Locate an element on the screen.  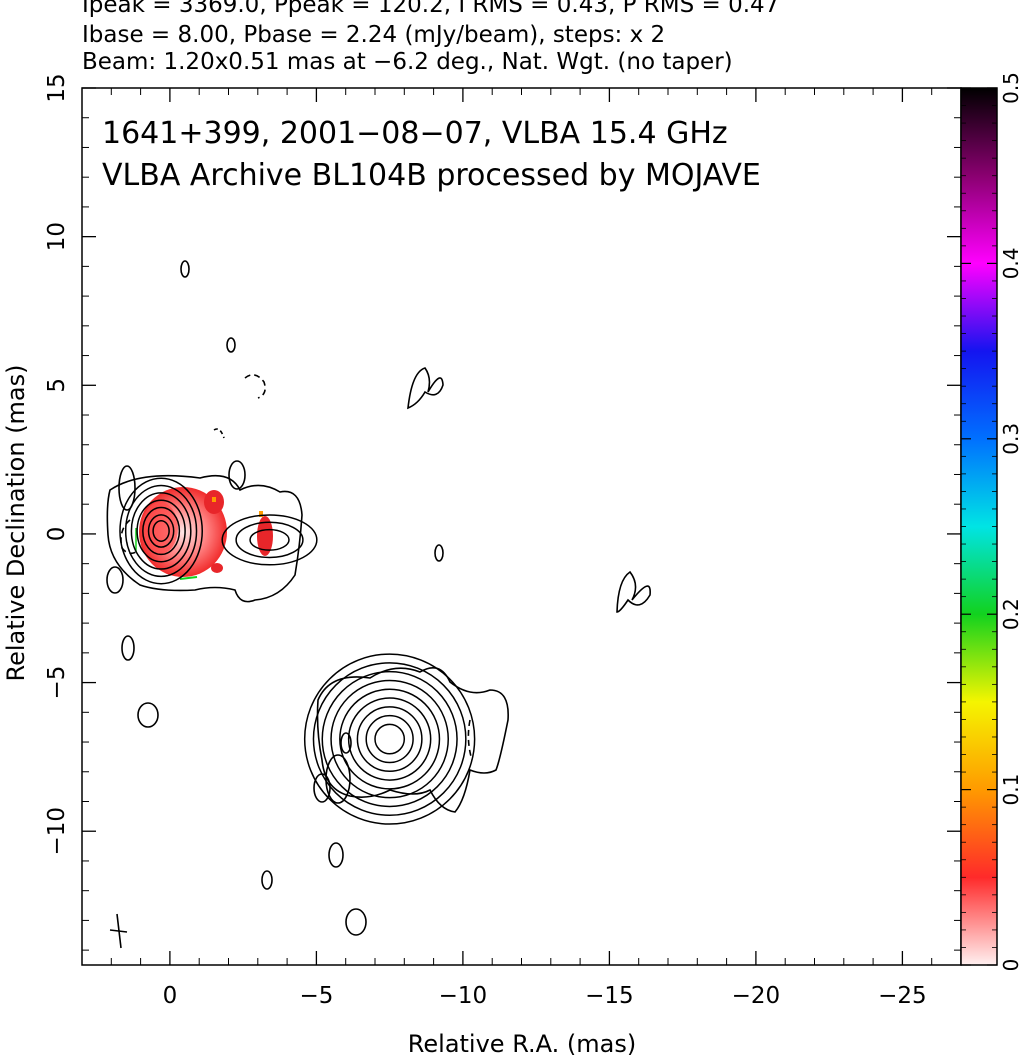
colorbar-tick-label: 0.5 is located at coordinates (1010, 88).